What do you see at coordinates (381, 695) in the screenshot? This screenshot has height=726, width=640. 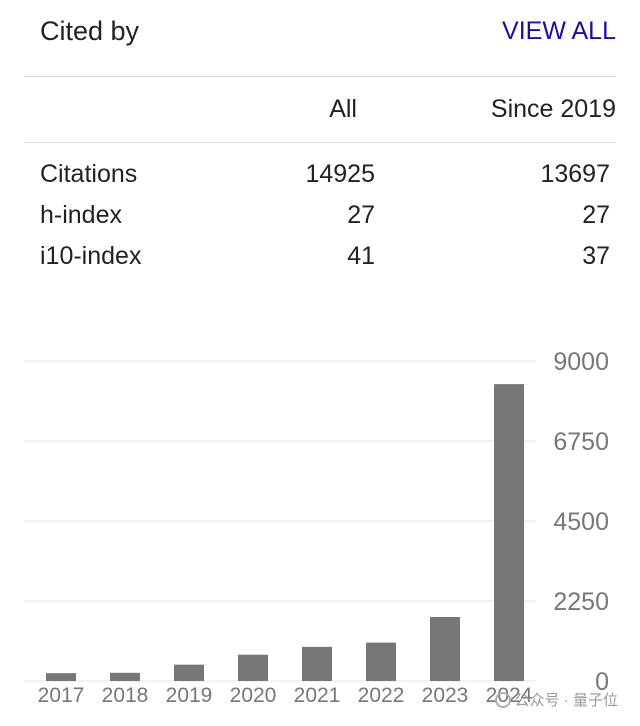 I see `x-tick-label: 2022` at bounding box center [381, 695].